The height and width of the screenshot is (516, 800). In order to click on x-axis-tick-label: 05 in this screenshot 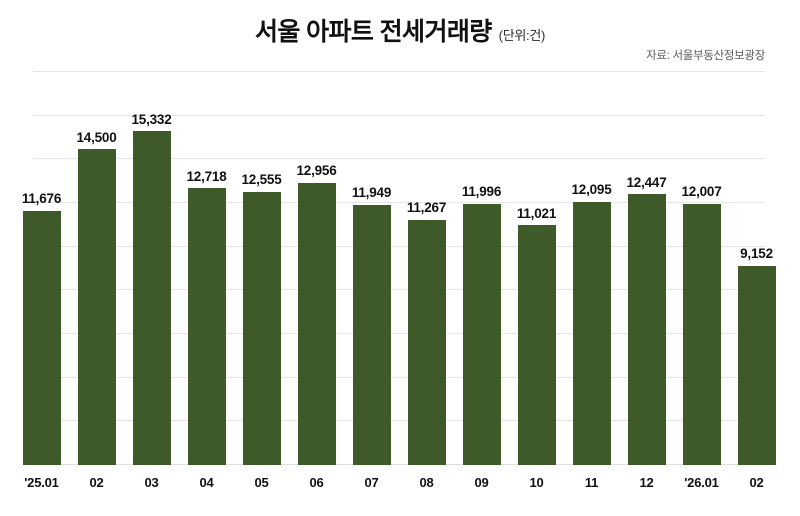, I will do `click(261, 482)`.